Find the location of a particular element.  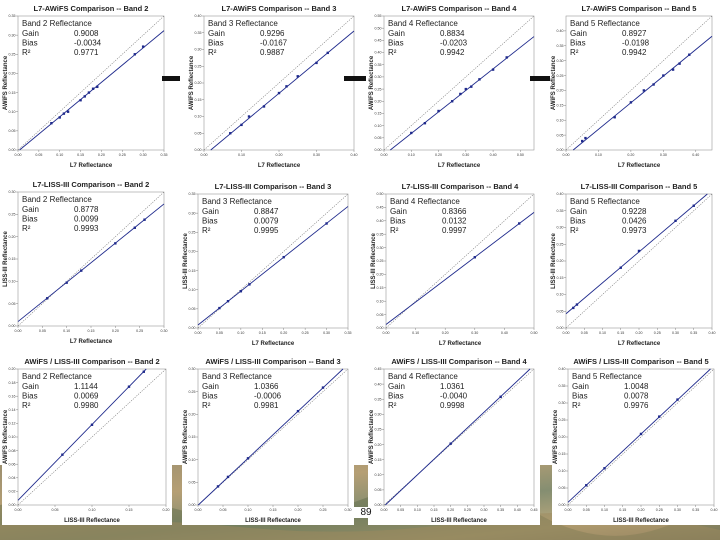

stats-r2-value: 0.9887 is located at coordinates (272, 52).